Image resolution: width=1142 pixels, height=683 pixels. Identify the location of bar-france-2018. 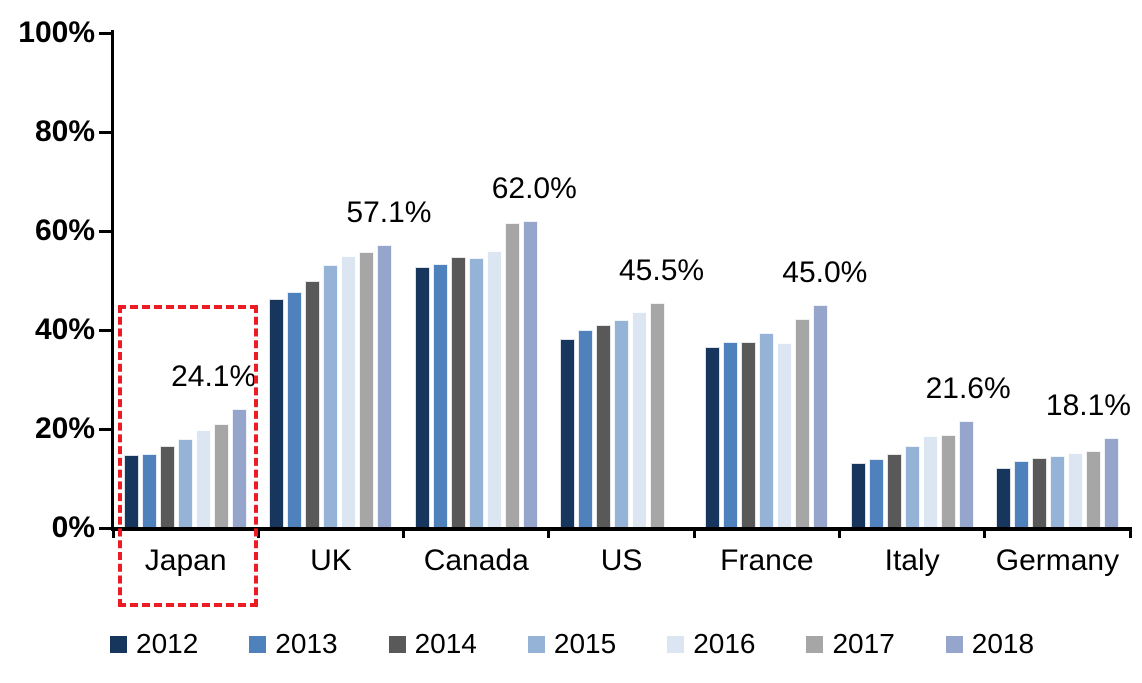
(821, 416).